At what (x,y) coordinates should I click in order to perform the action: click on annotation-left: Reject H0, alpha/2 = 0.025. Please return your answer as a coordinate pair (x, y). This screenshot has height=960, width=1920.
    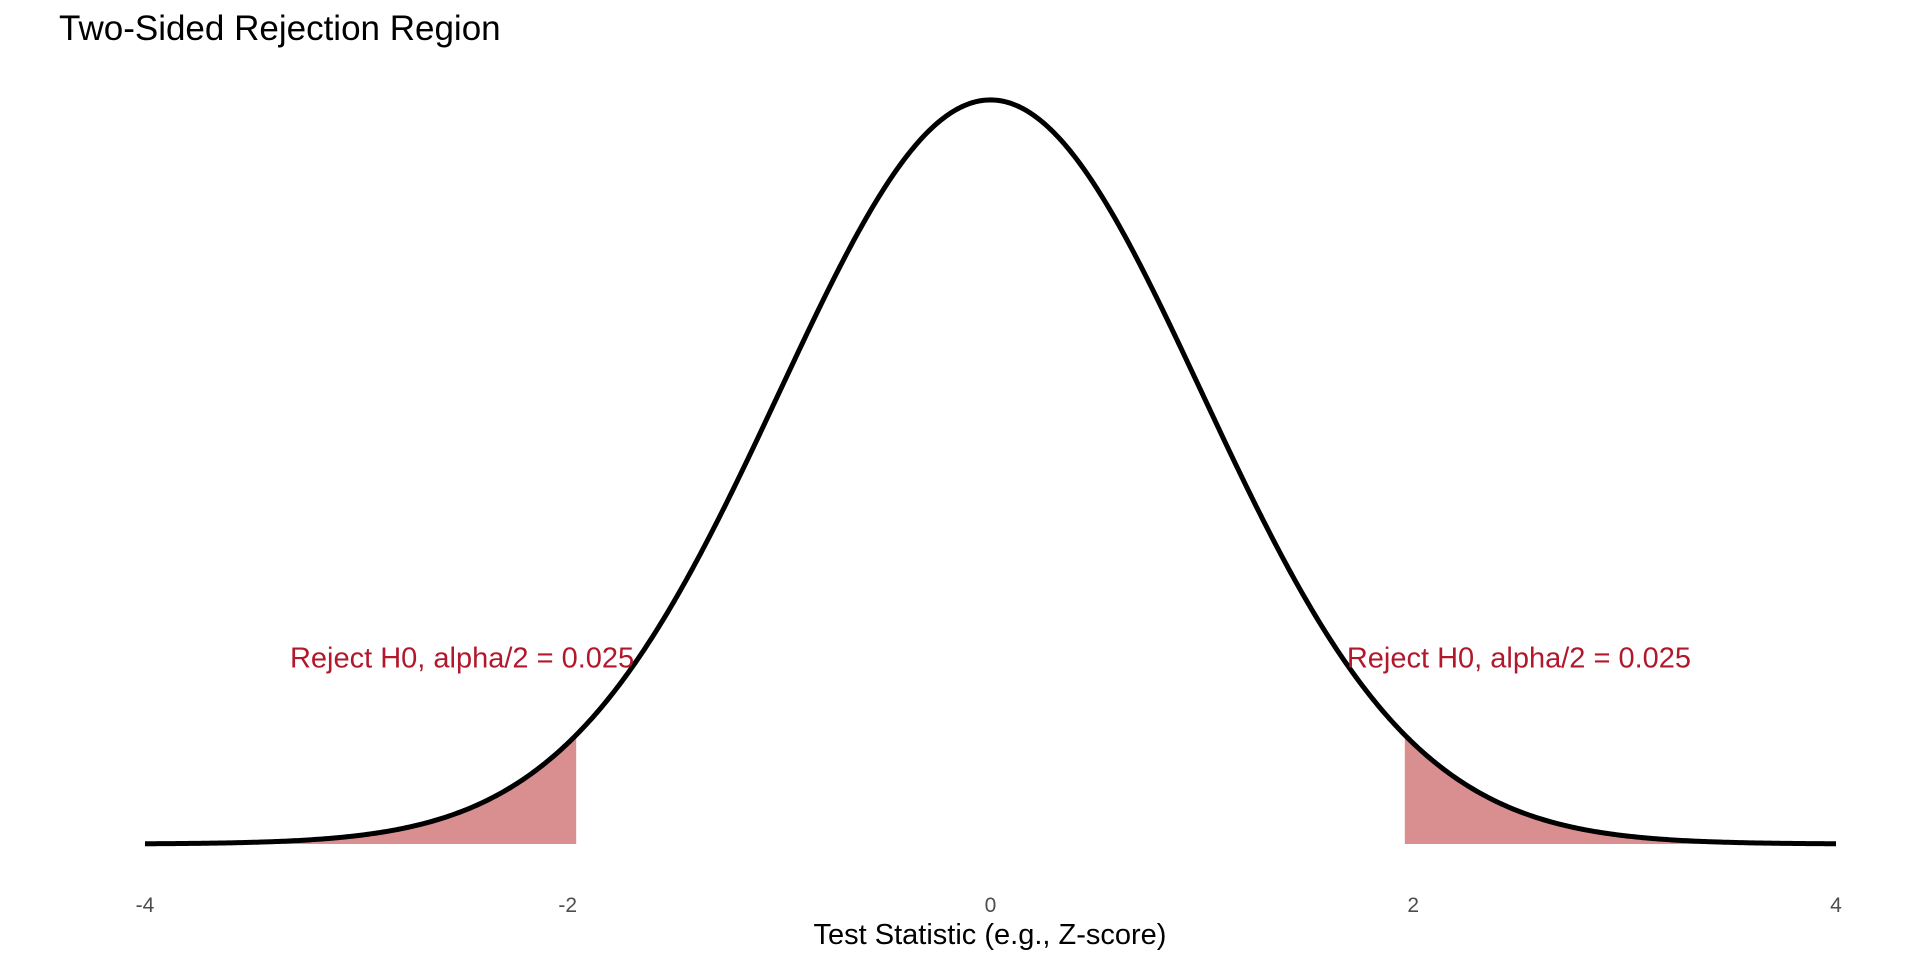
    Looking at the image, I should click on (462, 658).